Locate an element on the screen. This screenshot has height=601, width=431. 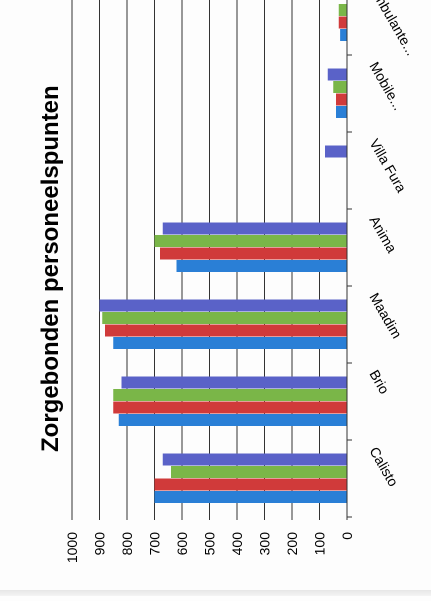
chart-title: Zorgebonden personeelspunten is located at coordinates (50, 268).